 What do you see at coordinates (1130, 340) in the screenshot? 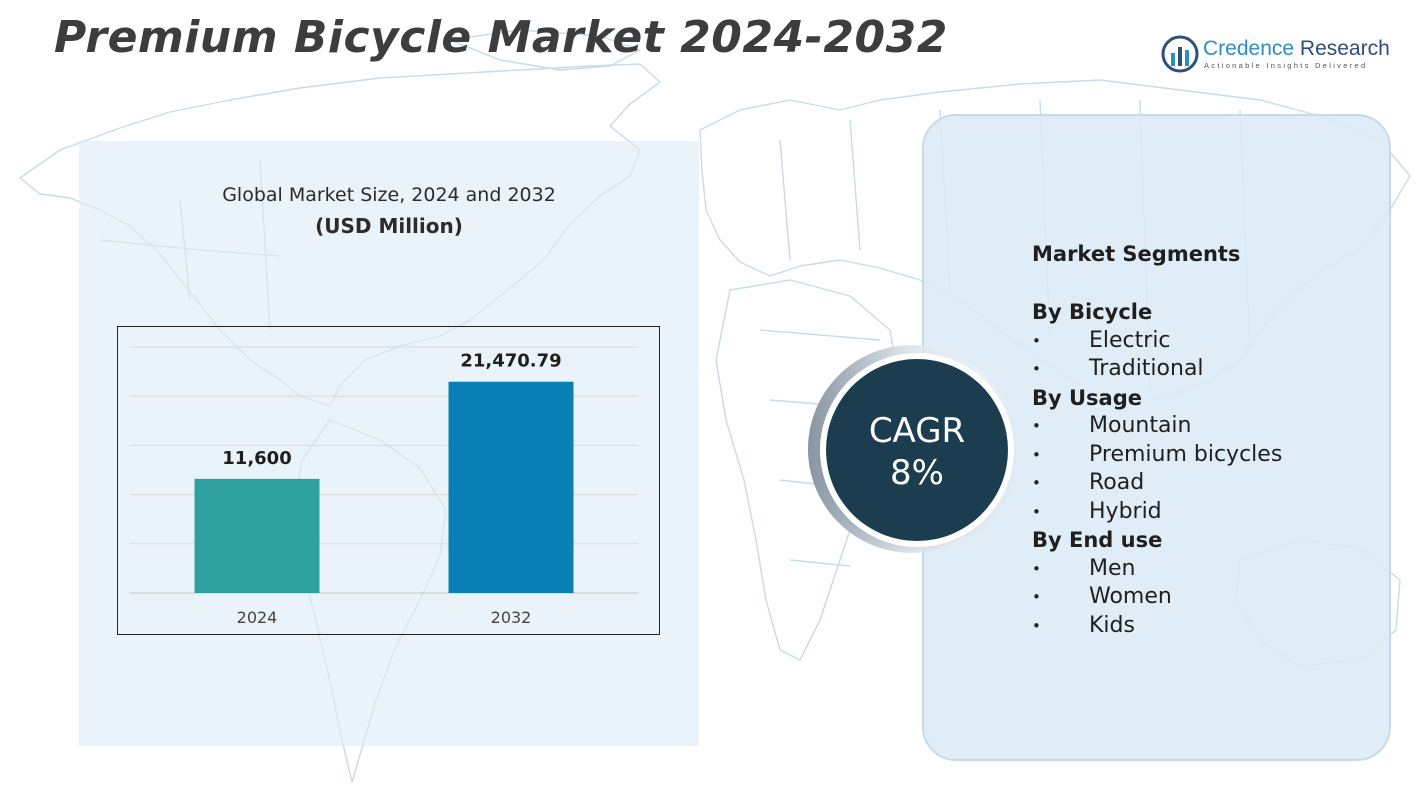
I see `segment-item-label: Electric` at bounding box center [1130, 340].